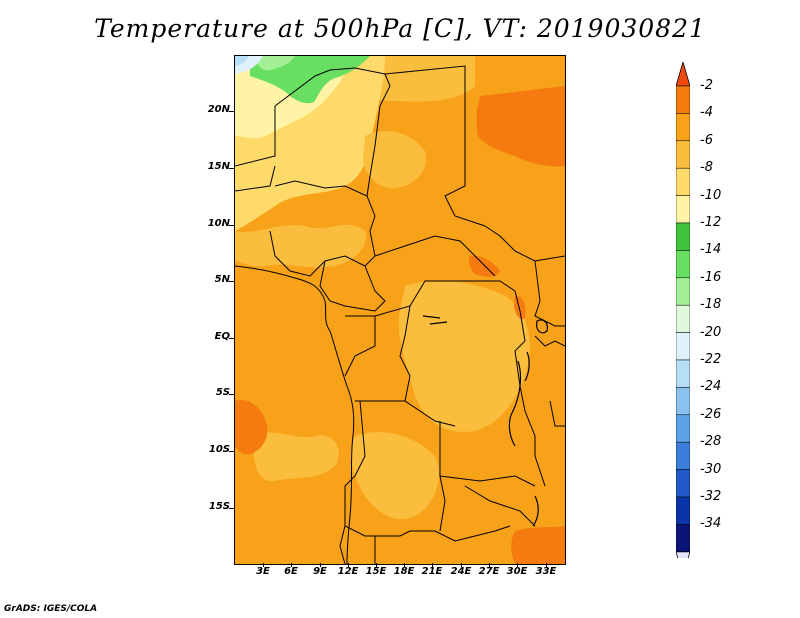  Describe the element at coordinates (711, 524) in the screenshot. I see `colorbar-label: -34` at that location.